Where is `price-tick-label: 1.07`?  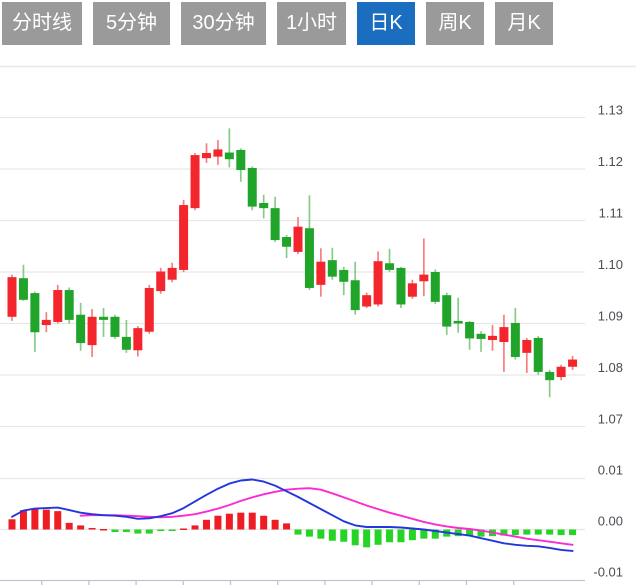 price-tick-label: 1.07 is located at coordinates (610, 419).